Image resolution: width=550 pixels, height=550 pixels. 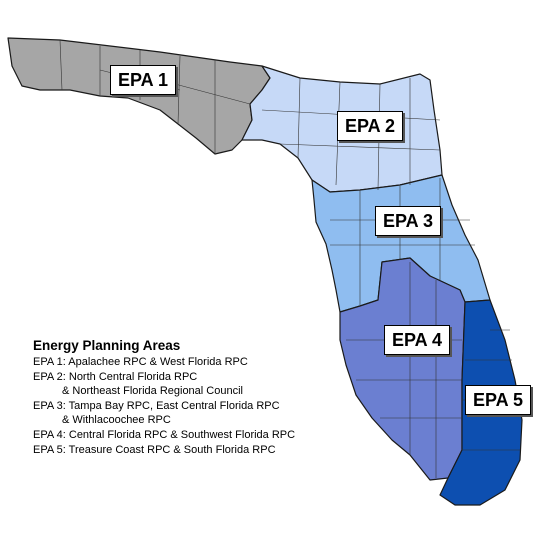 I want to click on legend-title: Energy Planning Areas, so click(x=107, y=345).